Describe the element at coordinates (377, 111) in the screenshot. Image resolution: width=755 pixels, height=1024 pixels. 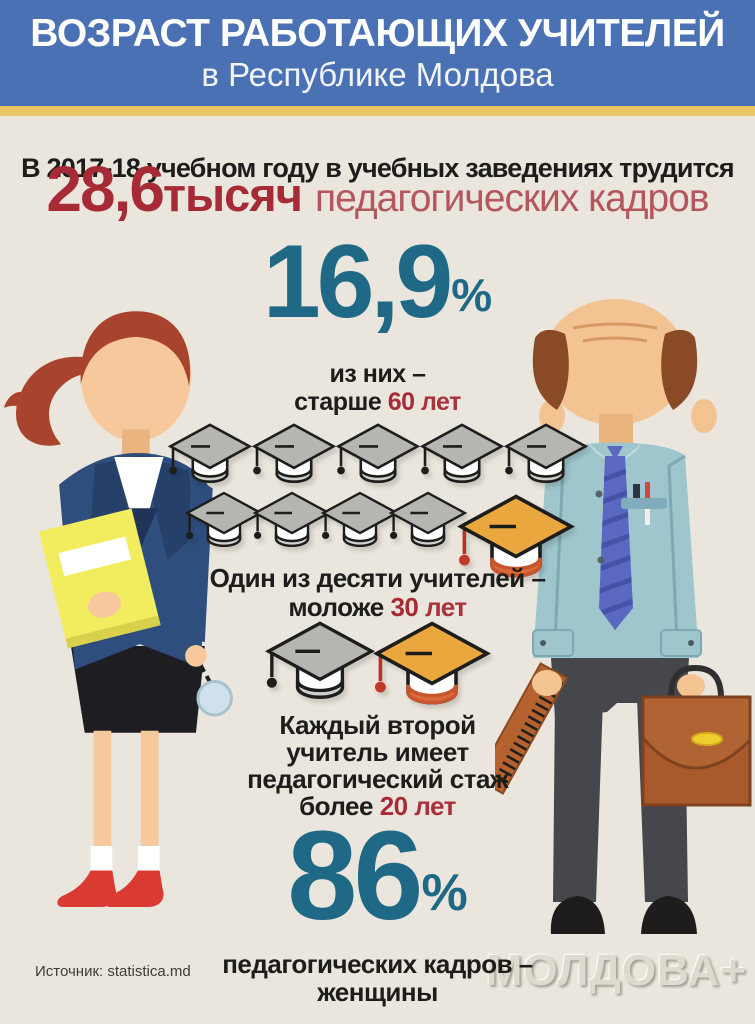
I see `accent-stripe` at that location.